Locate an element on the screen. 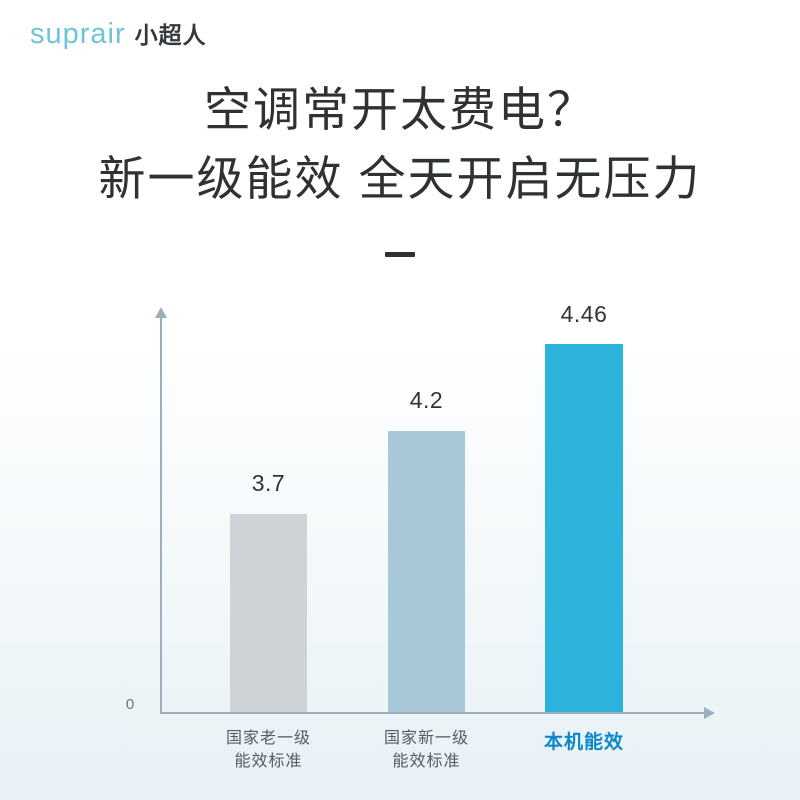  category-label-old-standard: 国家老一级 能效标准 is located at coordinates (268, 750).